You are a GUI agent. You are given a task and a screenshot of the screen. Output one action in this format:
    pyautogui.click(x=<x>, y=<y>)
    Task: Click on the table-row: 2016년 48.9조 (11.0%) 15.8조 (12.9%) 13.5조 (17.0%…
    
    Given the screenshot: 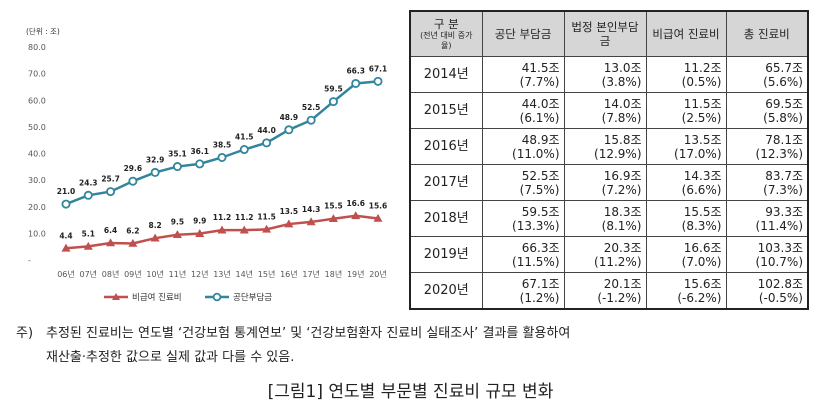 What is the action you would take?
    pyautogui.click(x=609, y=146)
    